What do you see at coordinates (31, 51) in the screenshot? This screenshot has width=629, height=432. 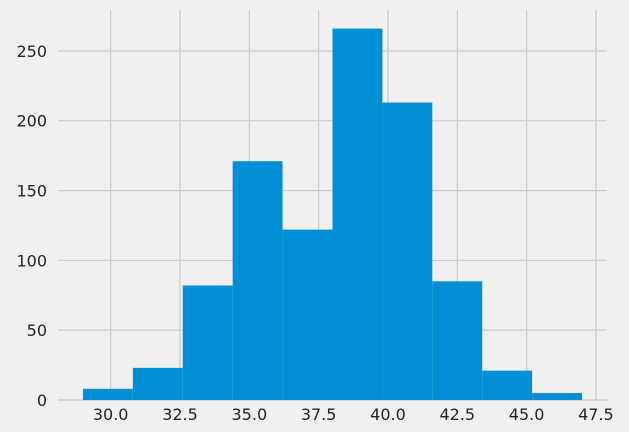 I see `y-tick-label: 250` at bounding box center [31, 51].